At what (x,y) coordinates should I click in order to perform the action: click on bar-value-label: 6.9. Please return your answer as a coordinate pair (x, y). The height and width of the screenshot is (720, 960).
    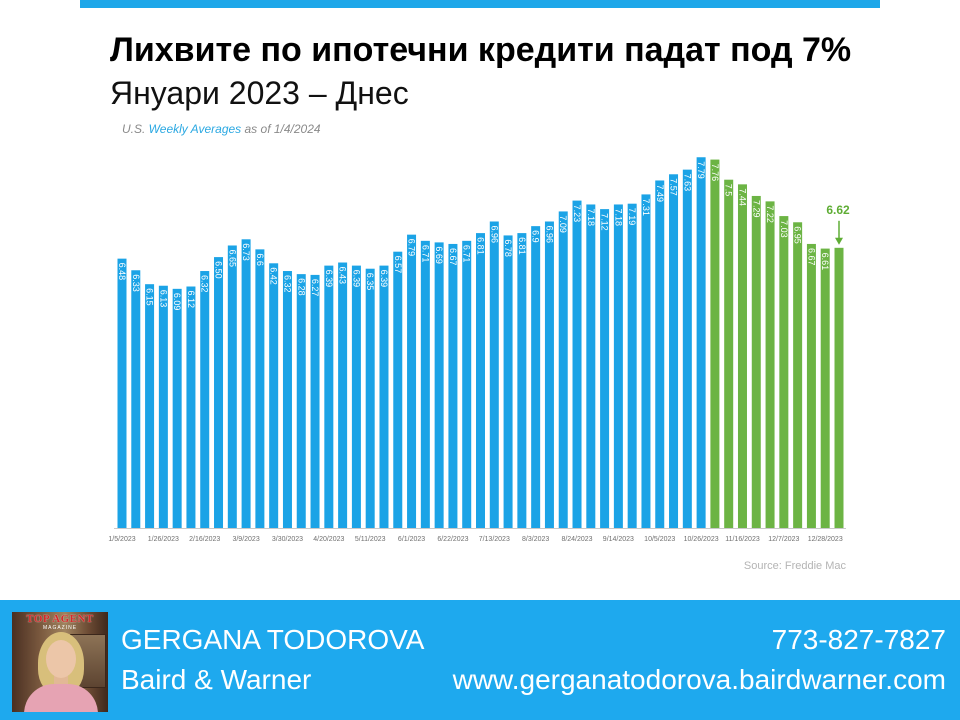
    Looking at the image, I should click on (536, 236).